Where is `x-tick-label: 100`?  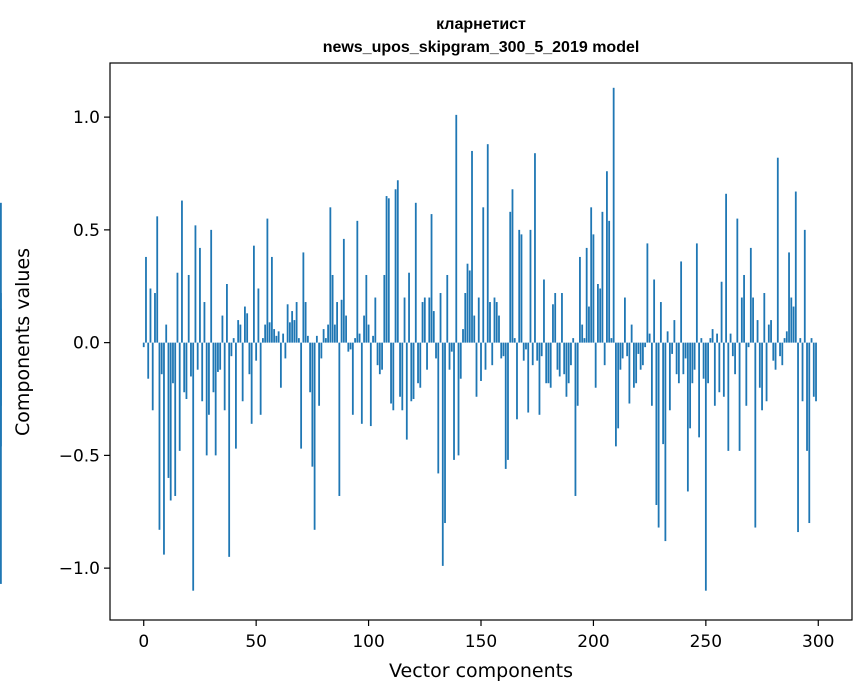
x-tick-label: 100 is located at coordinates (368, 642).